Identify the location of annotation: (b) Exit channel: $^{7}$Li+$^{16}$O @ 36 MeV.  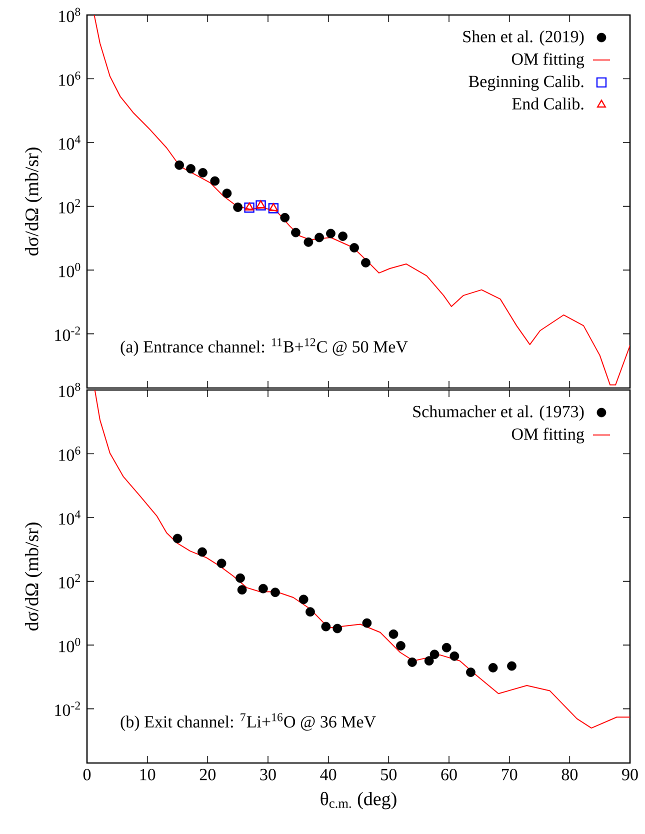
(248, 722).